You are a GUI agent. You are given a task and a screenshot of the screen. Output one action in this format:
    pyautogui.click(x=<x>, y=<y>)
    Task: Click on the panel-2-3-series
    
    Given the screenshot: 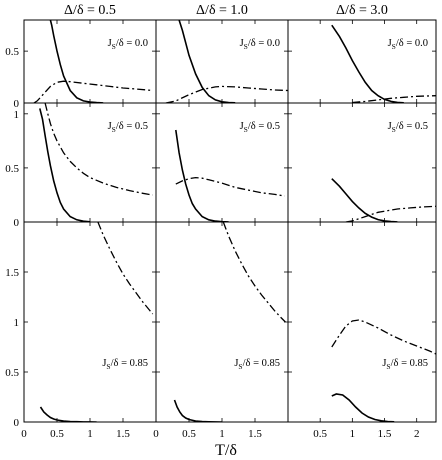 What is the action you would take?
    pyautogui.click(x=383, y=200)
    